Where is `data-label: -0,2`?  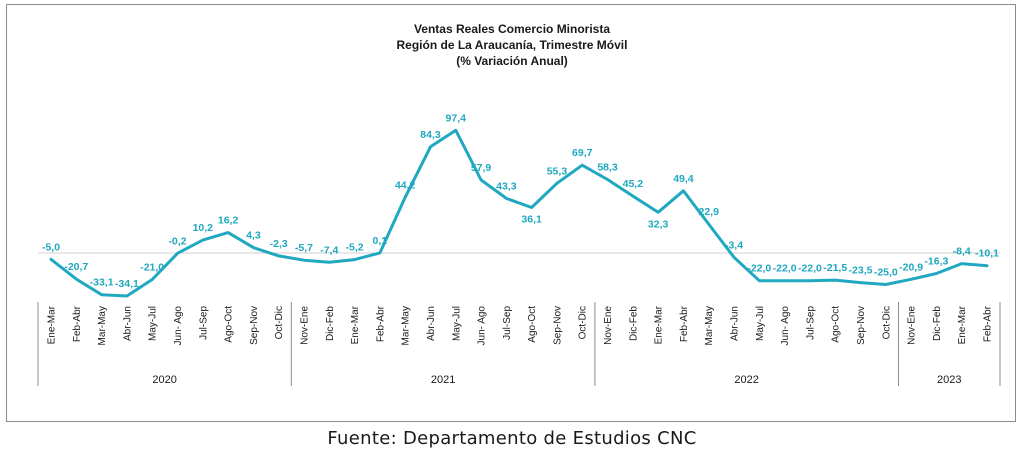 data-label: -0,2 is located at coordinates (177, 241).